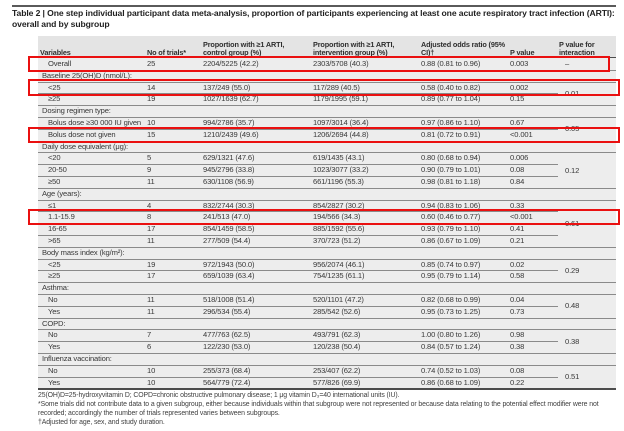 The image size is (624, 431). What do you see at coordinates (451, 181) in the screenshot?
I see `odds-ratio-cell: 0.98 (0.81 to 1.18)` at bounding box center [451, 181].